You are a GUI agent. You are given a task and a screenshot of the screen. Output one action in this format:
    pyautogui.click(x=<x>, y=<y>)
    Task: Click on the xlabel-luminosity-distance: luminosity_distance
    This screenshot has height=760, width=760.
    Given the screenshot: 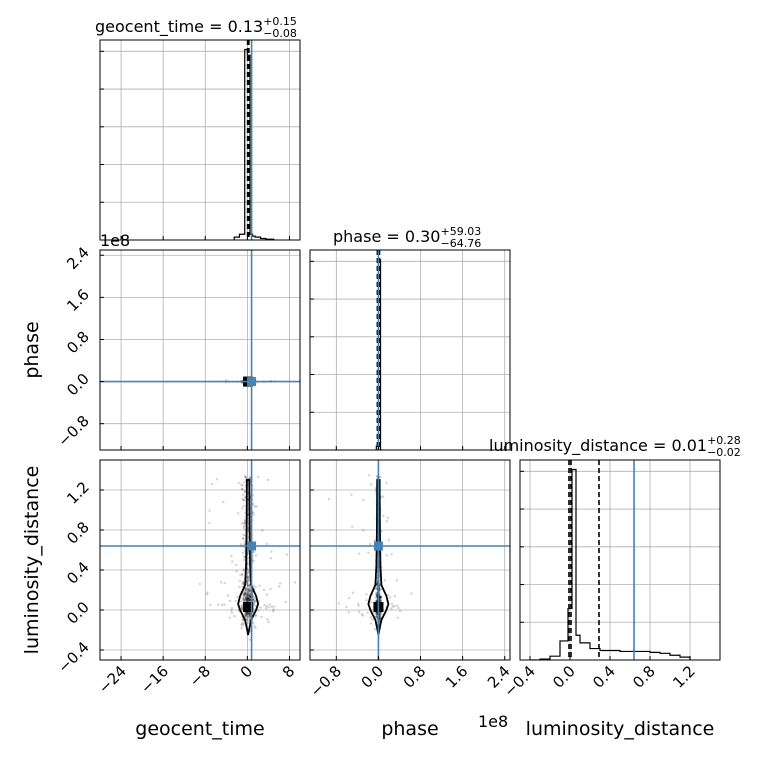 What is the action you would take?
    pyautogui.click(x=620, y=729)
    